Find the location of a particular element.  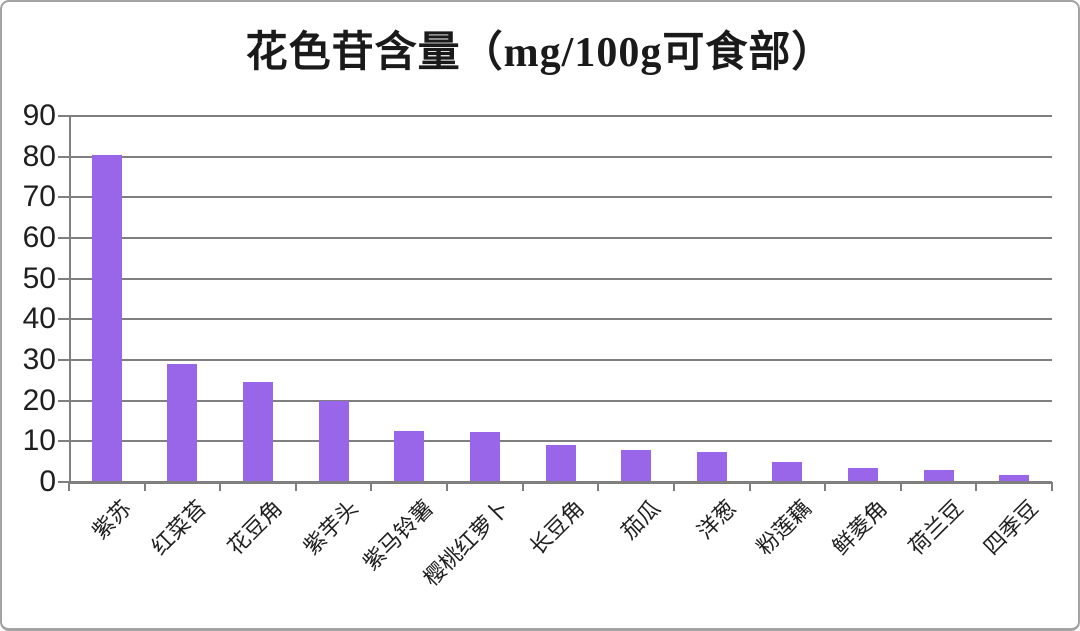

x-axis-category-text: 洋葱 is located at coordinates (716, 520).